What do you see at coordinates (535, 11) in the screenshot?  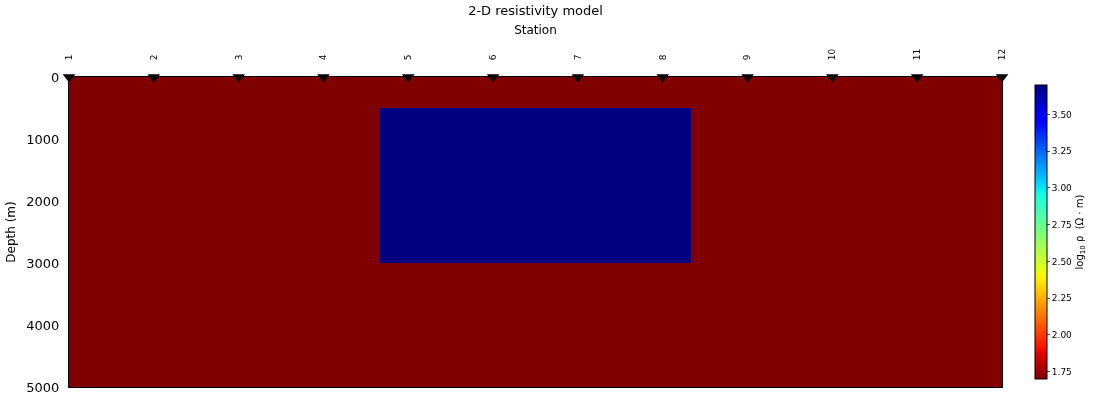 I see `chart-title: 2-D resistivity model` at bounding box center [535, 11].